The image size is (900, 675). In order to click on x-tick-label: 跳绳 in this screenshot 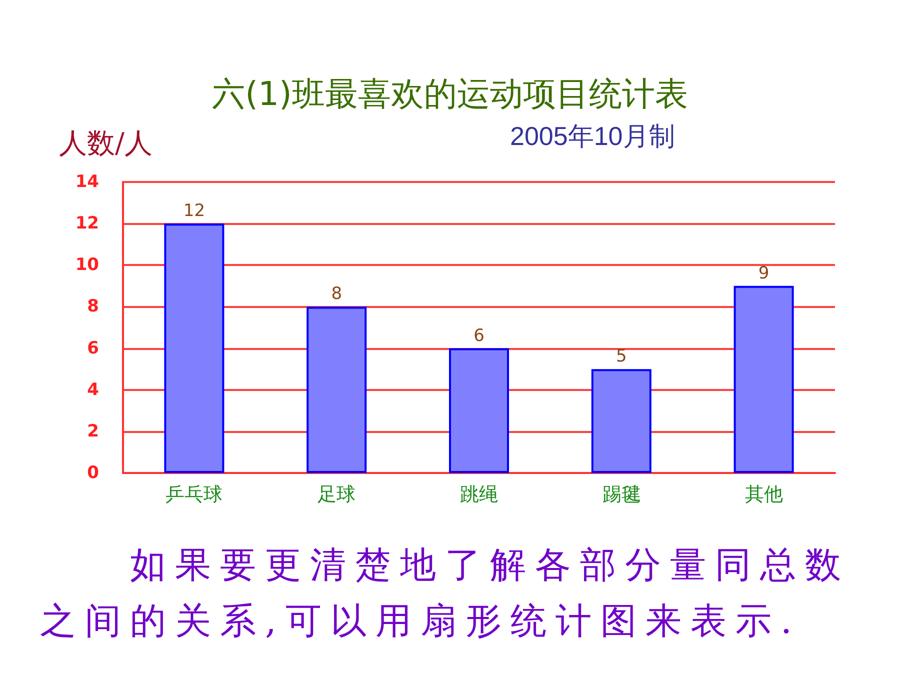, I will do `click(479, 495)`.